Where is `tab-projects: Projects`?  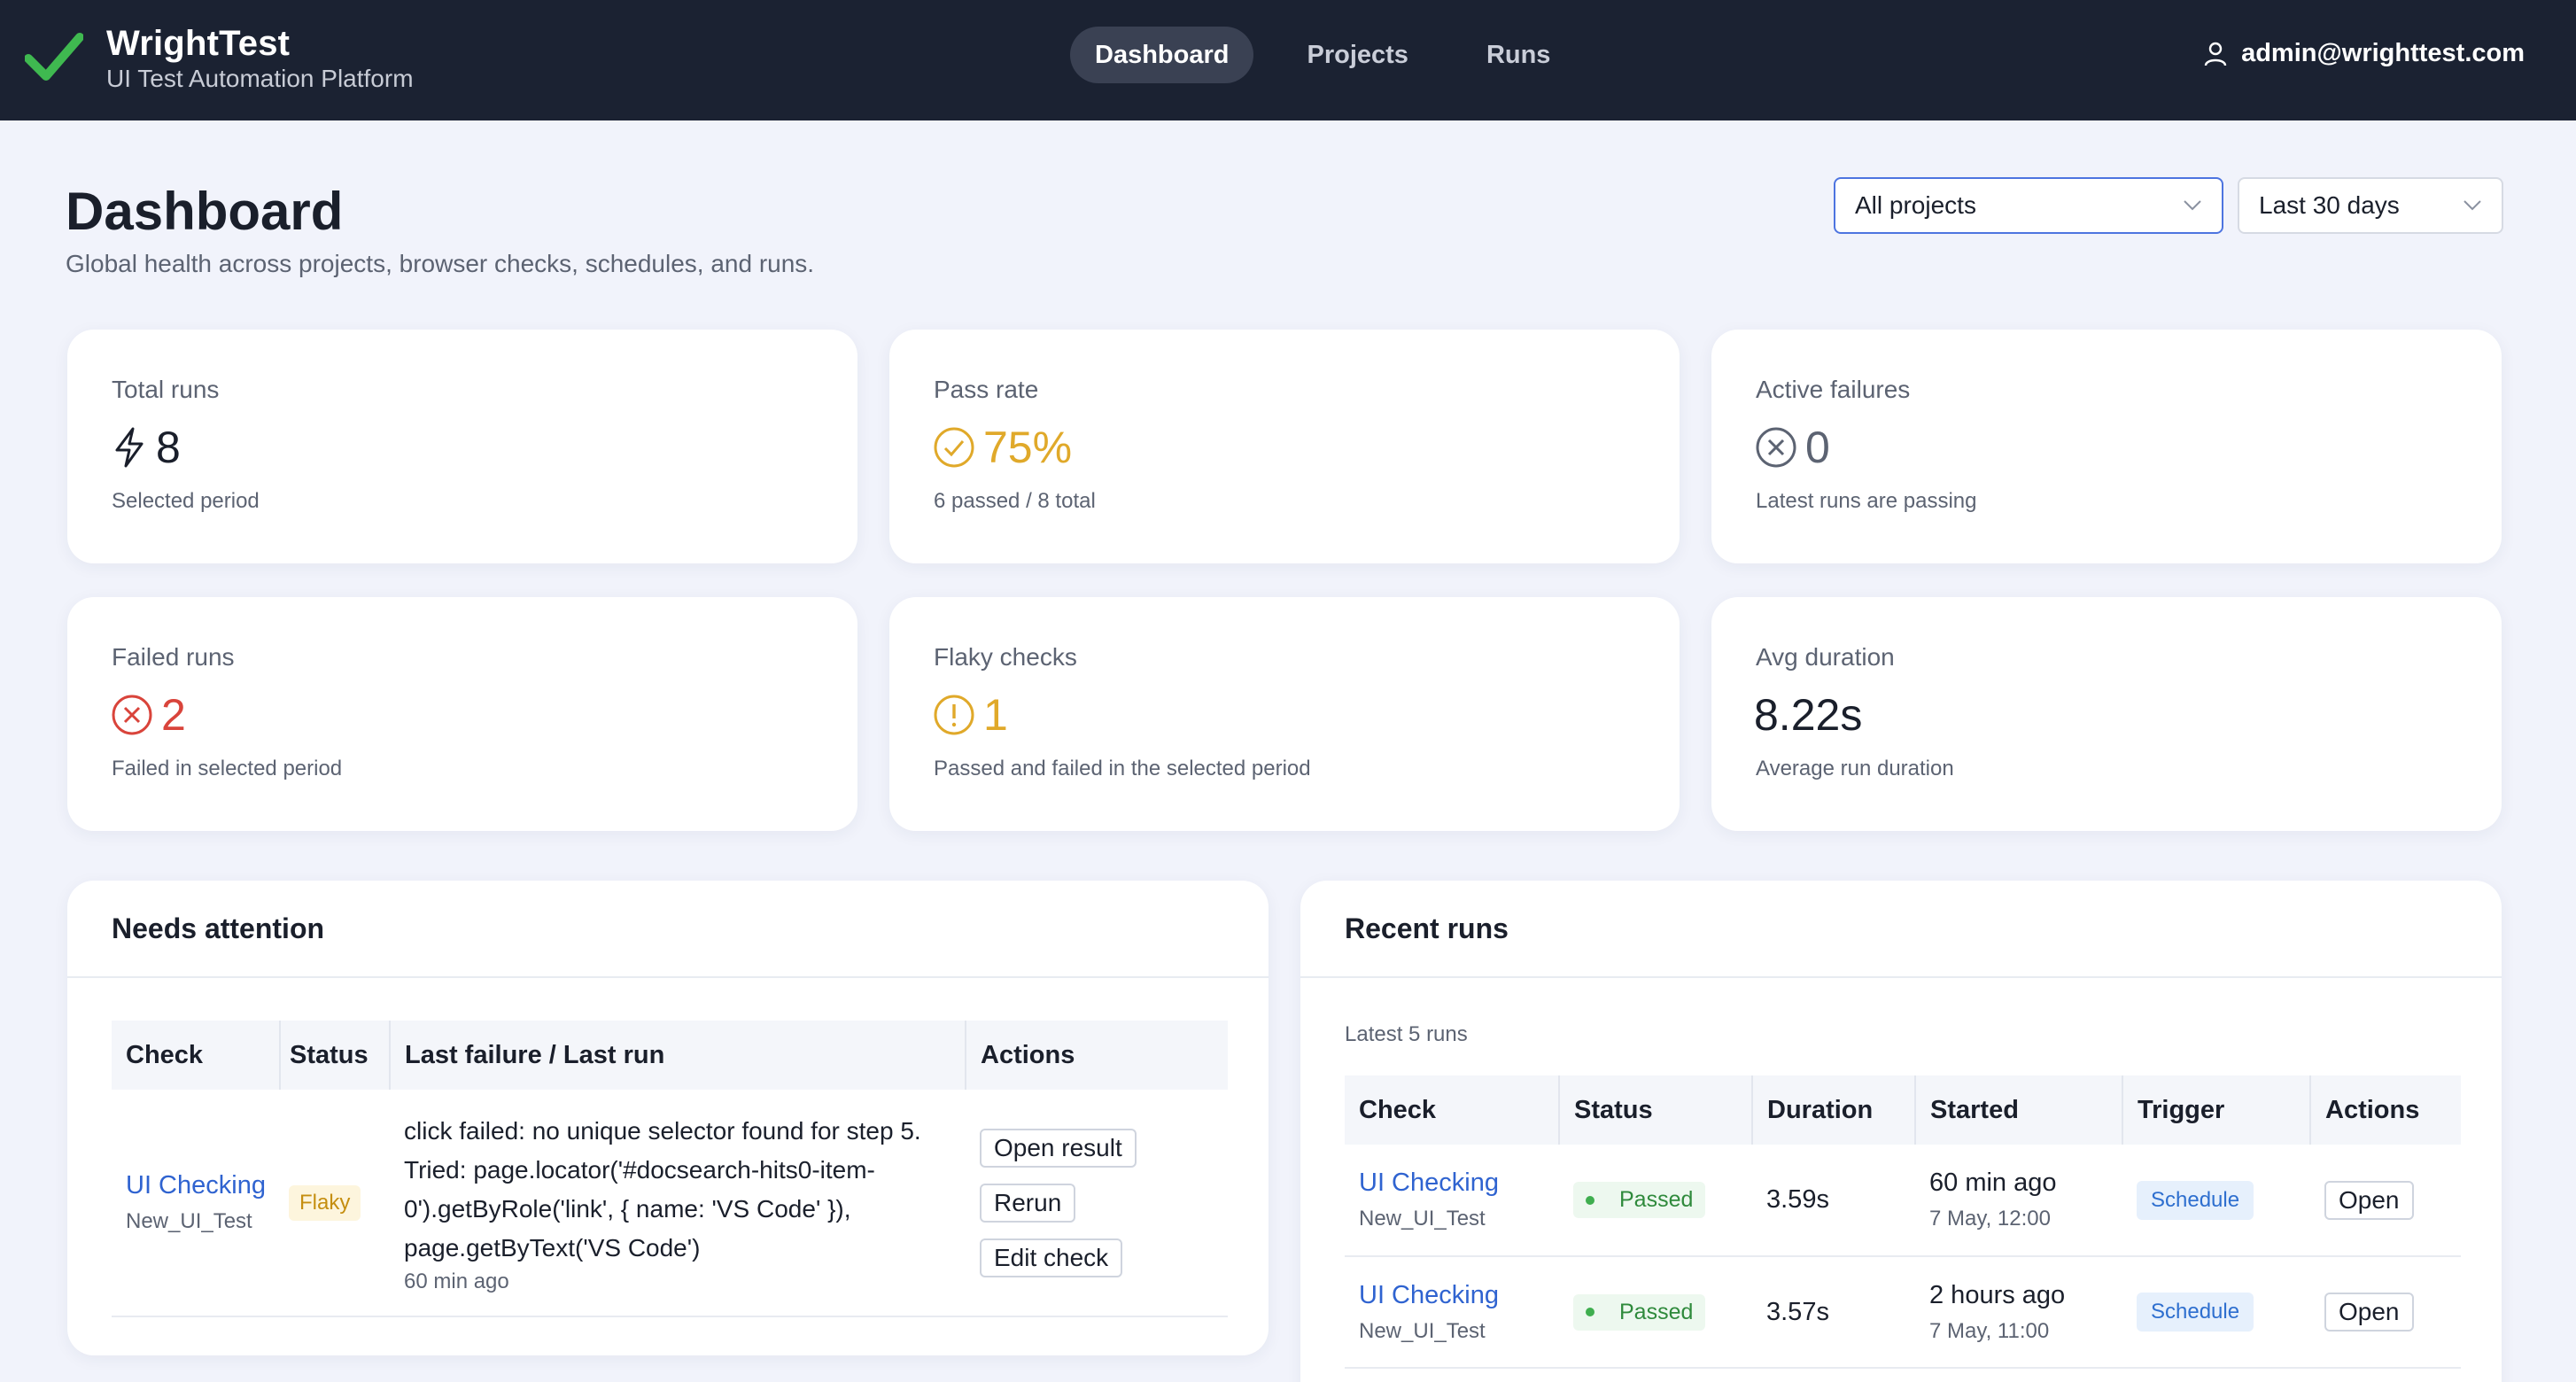
tab-projects: Projects is located at coordinates (1357, 55).